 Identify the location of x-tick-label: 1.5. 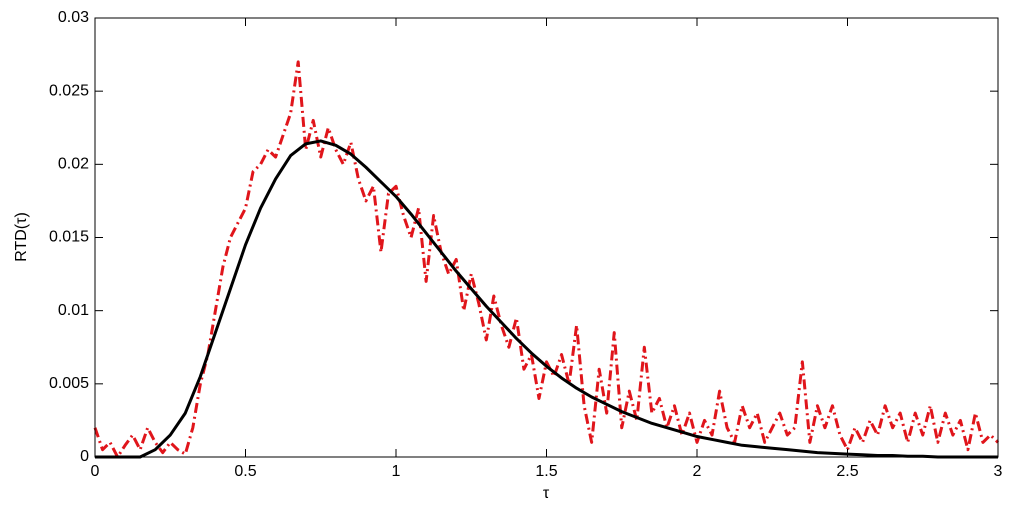
(546, 471).